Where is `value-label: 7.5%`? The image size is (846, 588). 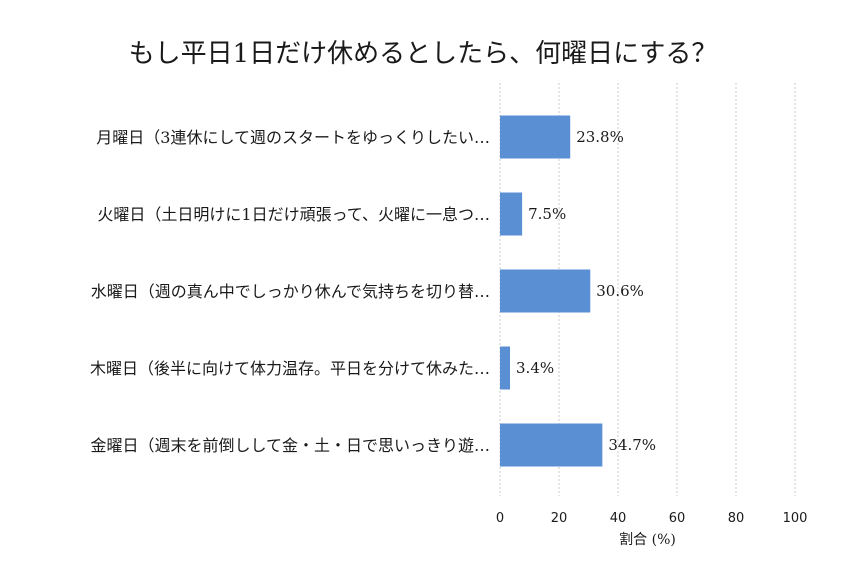
value-label: 7.5% is located at coordinates (547, 214).